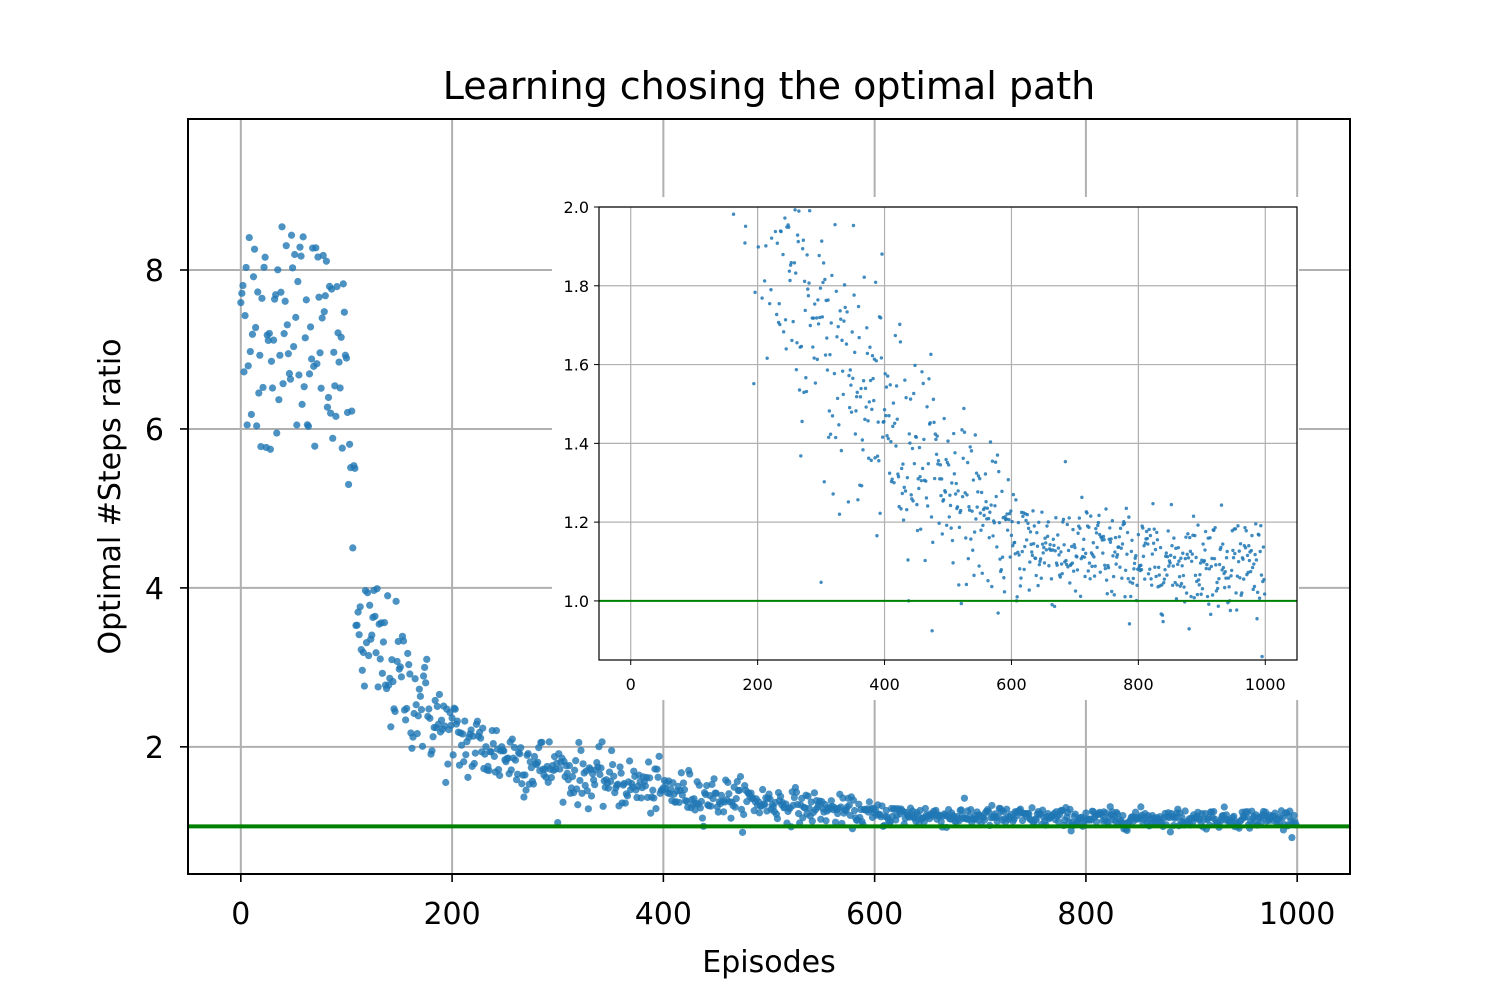  I want to click on inset-x-tick-label: 1000, so click(1265, 684).